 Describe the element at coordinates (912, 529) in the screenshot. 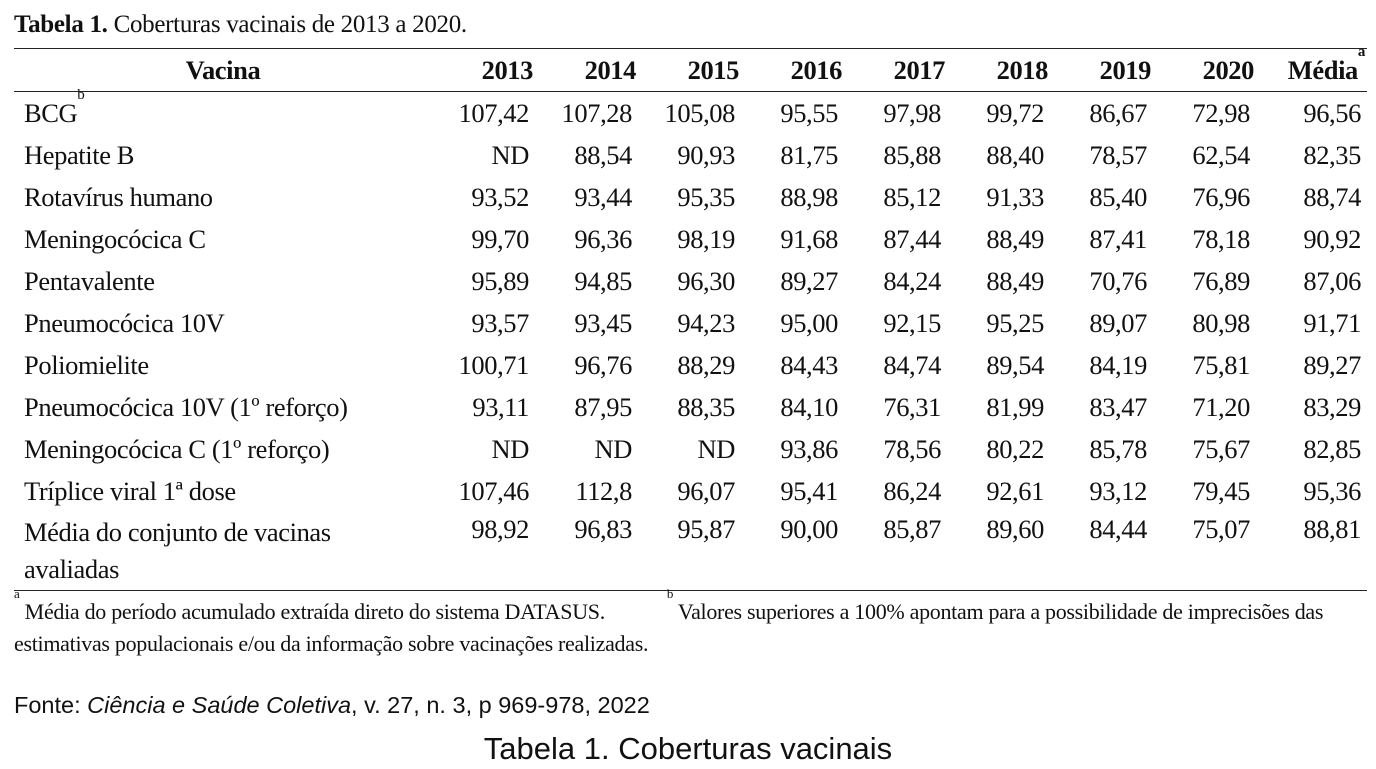

I see `coverage-cell: 85,87` at that location.